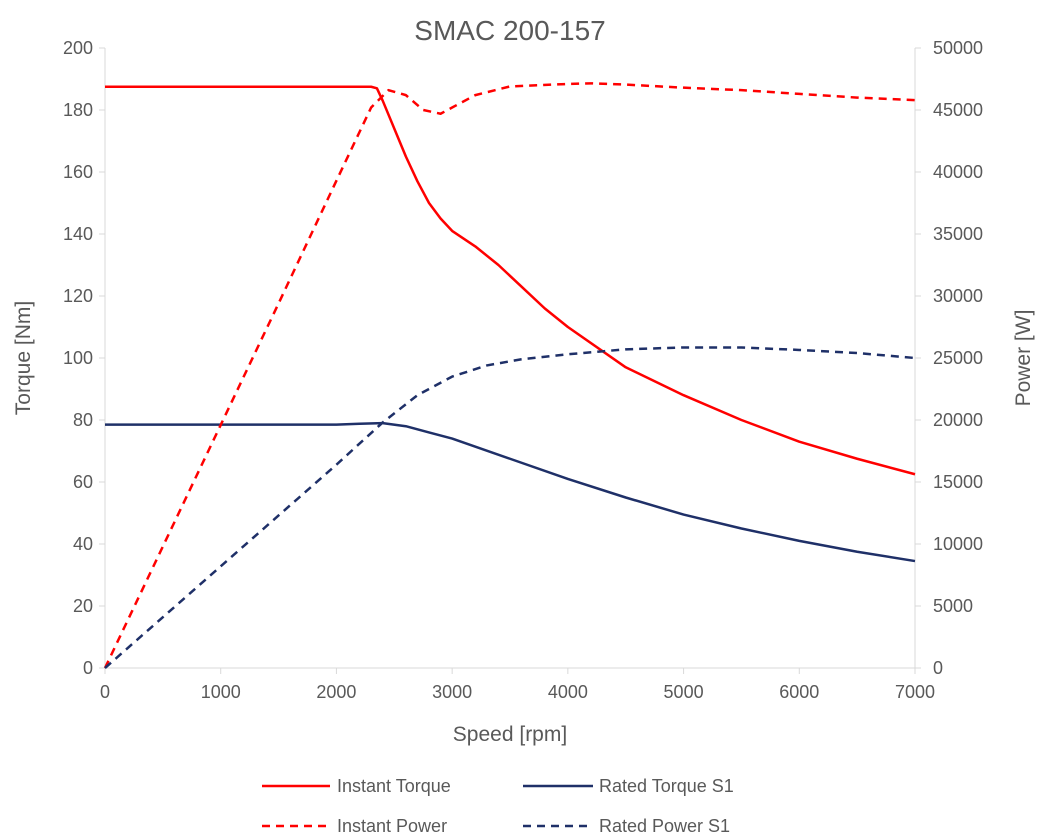  What do you see at coordinates (83, 482) in the screenshot?
I see `y-tick-label: 60` at bounding box center [83, 482].